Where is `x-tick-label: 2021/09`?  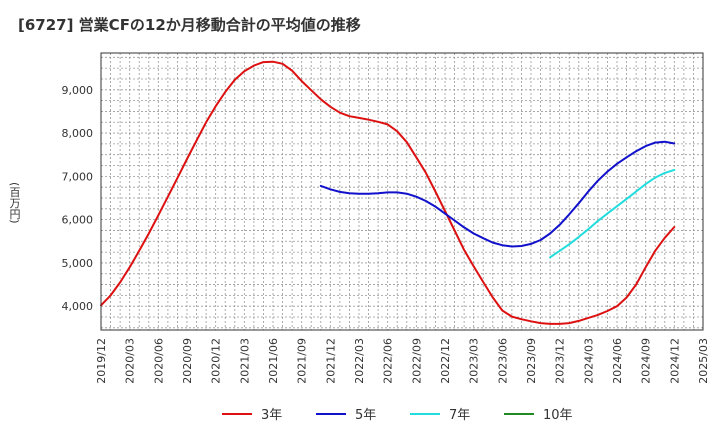 x-tick-label: 2021/09 is located at coordinates (302, 361).